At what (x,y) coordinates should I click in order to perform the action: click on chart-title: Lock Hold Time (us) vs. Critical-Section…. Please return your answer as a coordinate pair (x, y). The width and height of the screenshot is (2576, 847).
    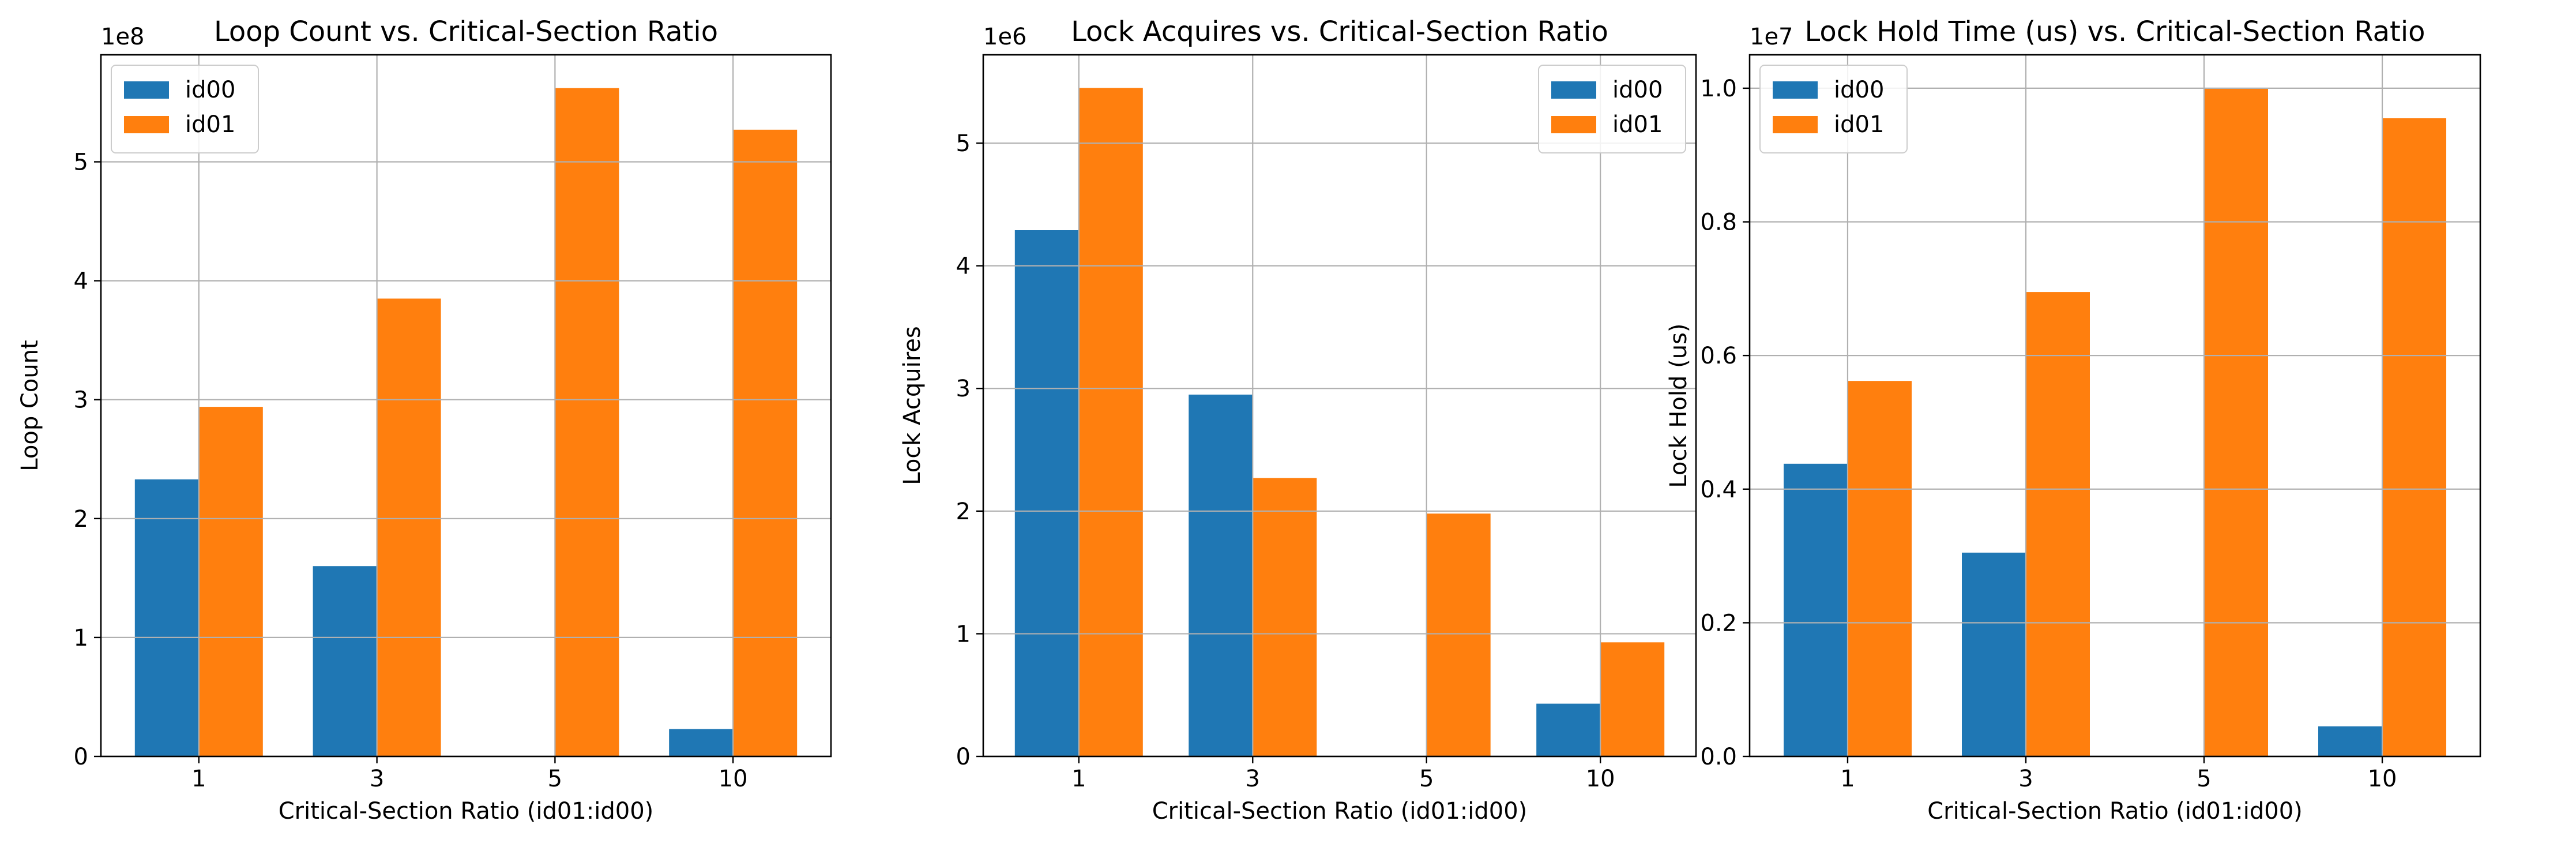
    Looking at the image, I should click on (2114, 32).